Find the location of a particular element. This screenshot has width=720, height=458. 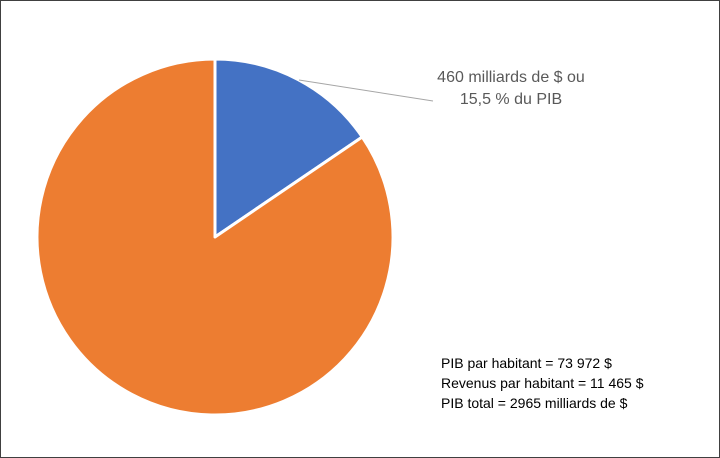

annotation: Revenus par habitant = 11 465 $ is located at coordinates (542, 383).